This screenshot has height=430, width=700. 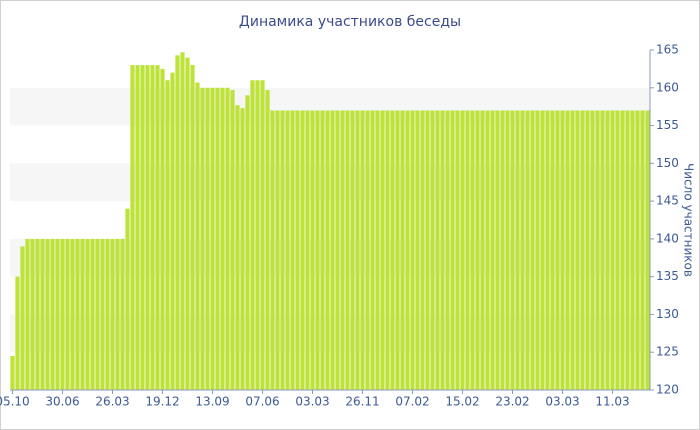 I want to click on y-tick-label: 155, so click(x=667, y=125).